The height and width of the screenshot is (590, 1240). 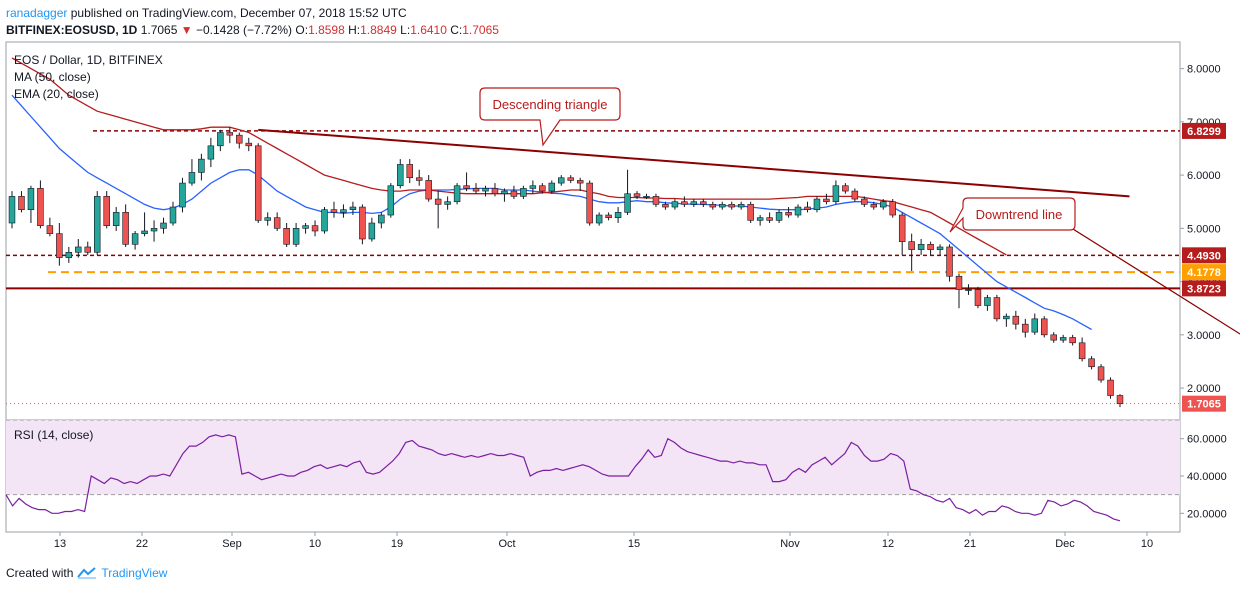 I want to click on x-tick-label: Oct, so click(x=506, y=544).